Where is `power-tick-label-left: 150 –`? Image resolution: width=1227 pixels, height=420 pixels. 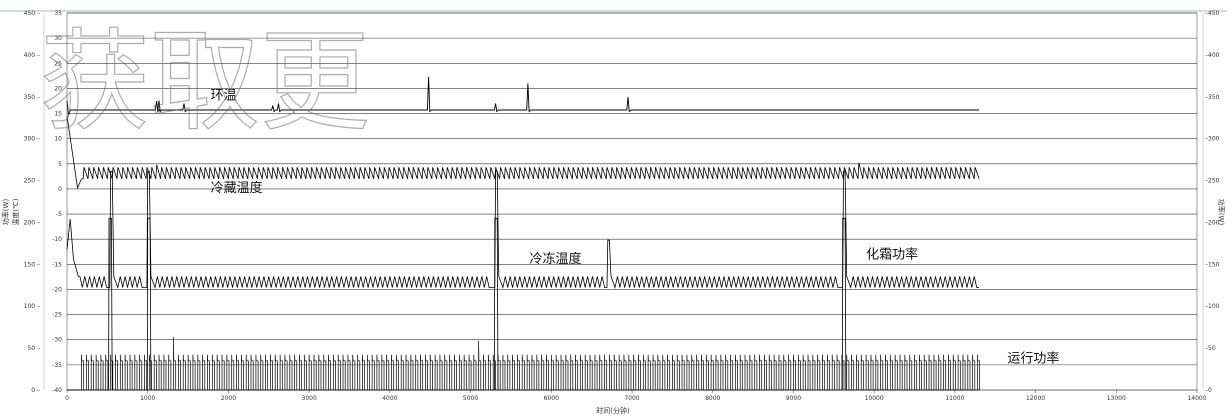 power-tick-label-left: 150 – is located at coordinates (32, 264).